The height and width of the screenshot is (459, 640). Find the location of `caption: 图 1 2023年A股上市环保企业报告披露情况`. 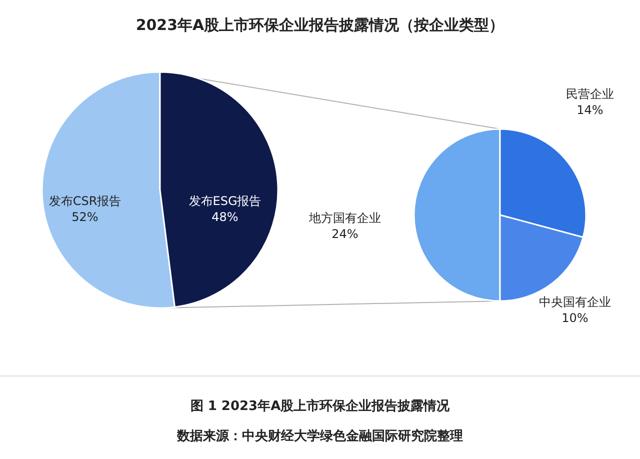

caption: 图 1 2023年A股上市环保企业报告披露情况 is located at coordinates (320, 406).